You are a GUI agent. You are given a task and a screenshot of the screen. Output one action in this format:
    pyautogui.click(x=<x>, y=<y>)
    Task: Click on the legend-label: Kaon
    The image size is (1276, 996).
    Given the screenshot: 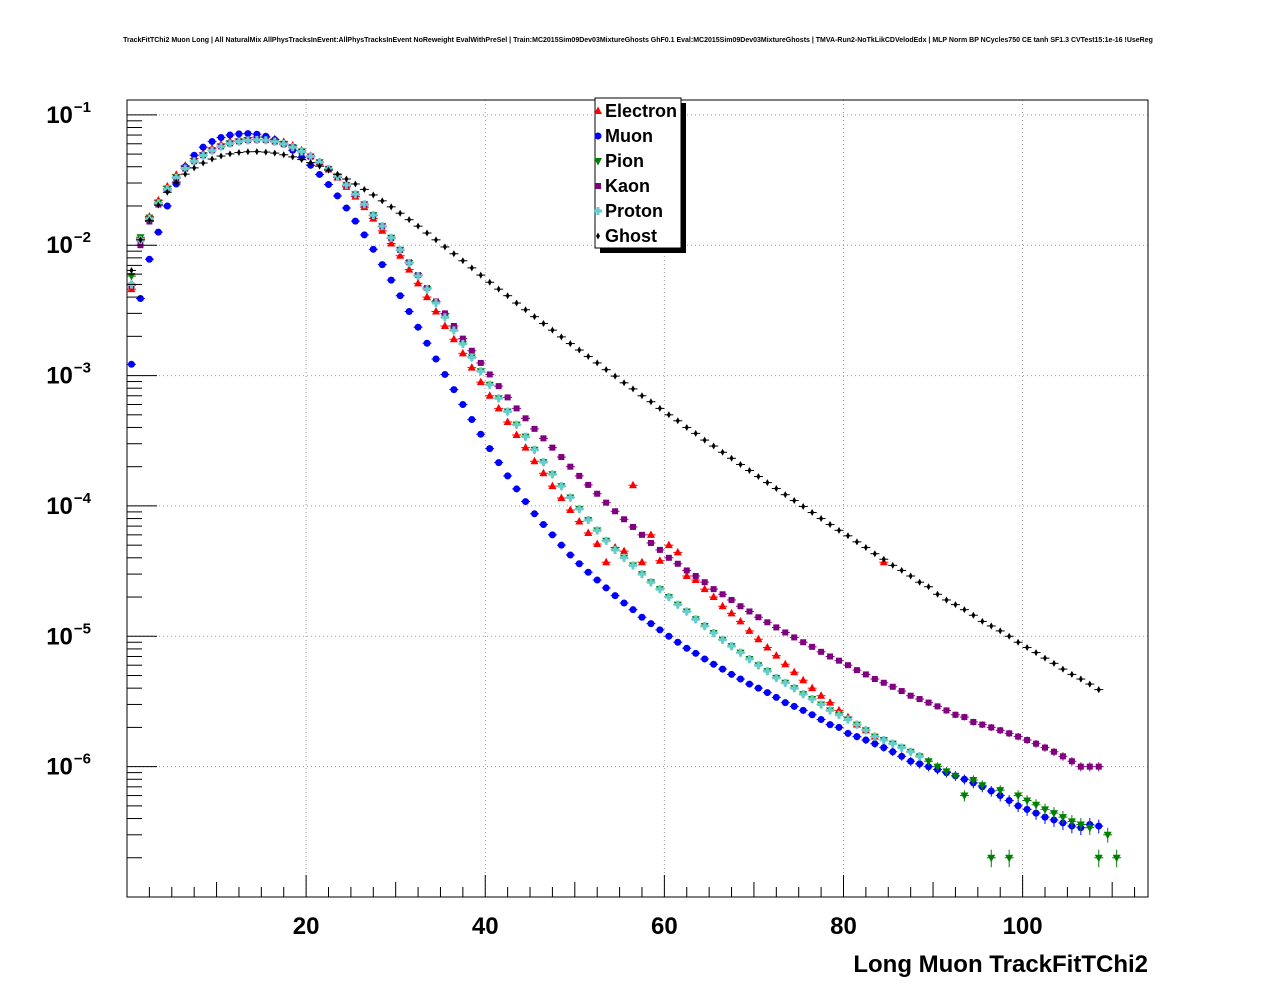 What is the action you would take?
    pyautogui.click(x=627, y=186)
    